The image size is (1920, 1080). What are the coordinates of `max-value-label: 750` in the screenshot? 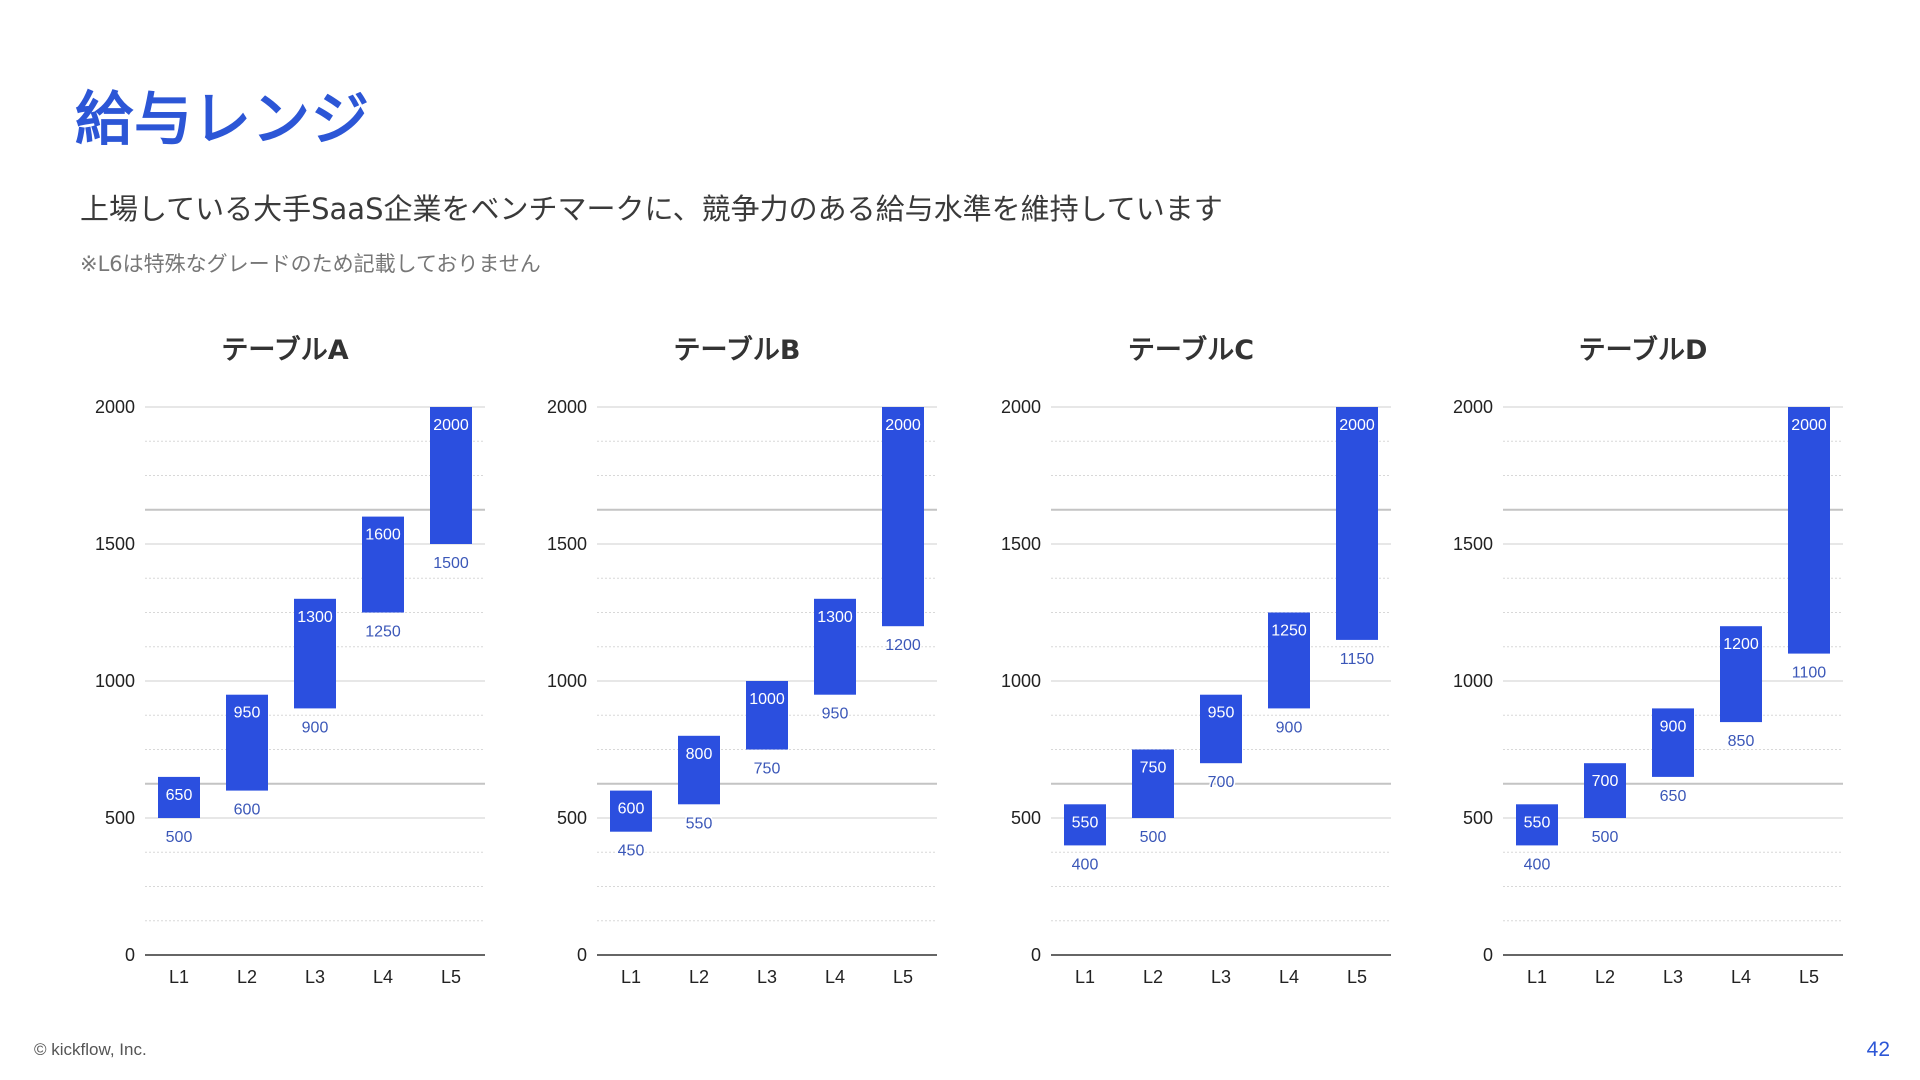 It's located at (1153, 768).